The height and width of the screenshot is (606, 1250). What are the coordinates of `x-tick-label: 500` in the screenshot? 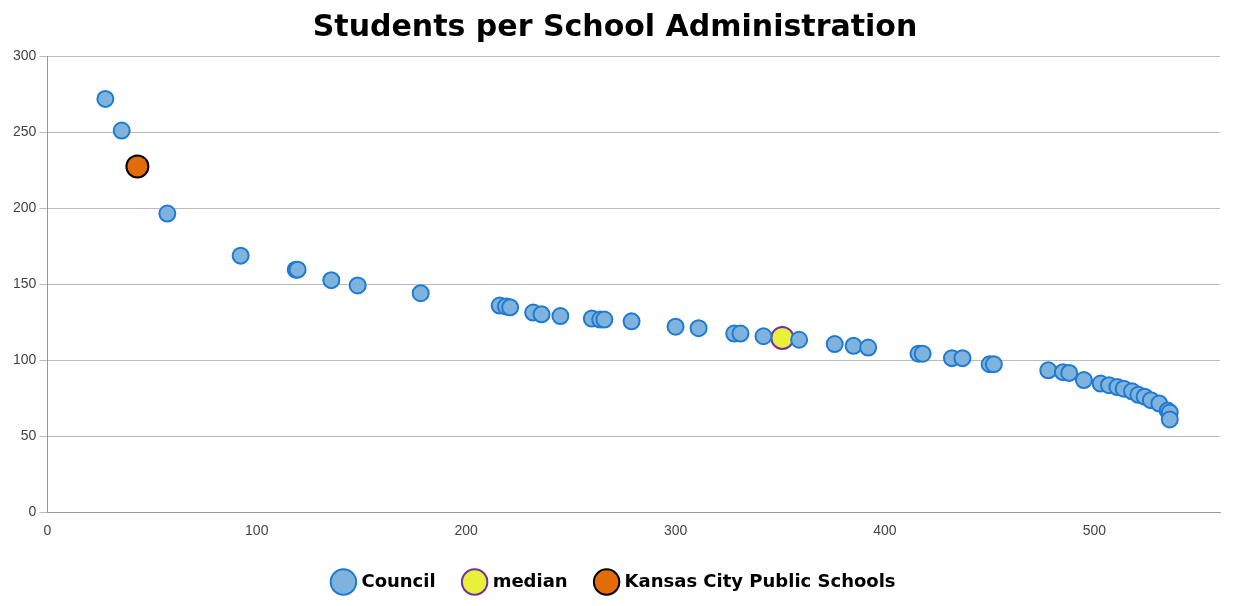 It's located at (1094, 530).